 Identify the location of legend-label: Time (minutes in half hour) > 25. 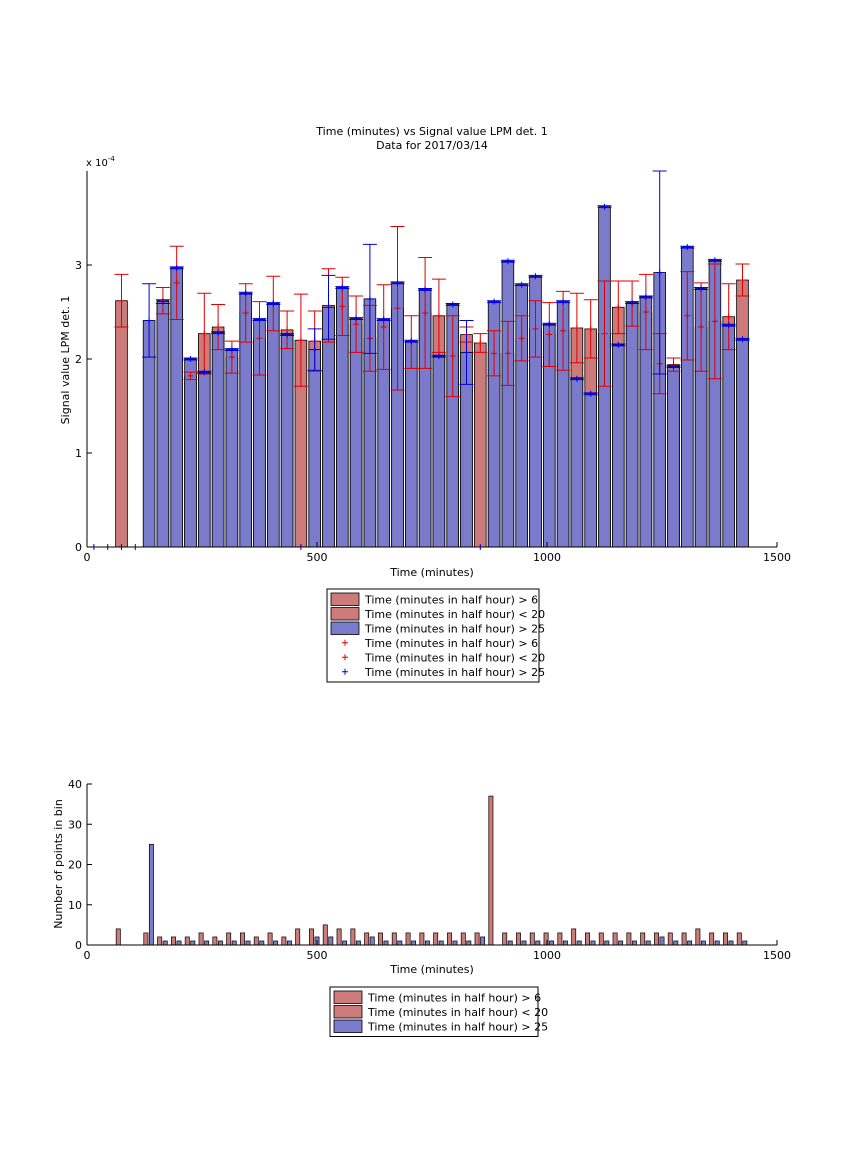
(454, 628).